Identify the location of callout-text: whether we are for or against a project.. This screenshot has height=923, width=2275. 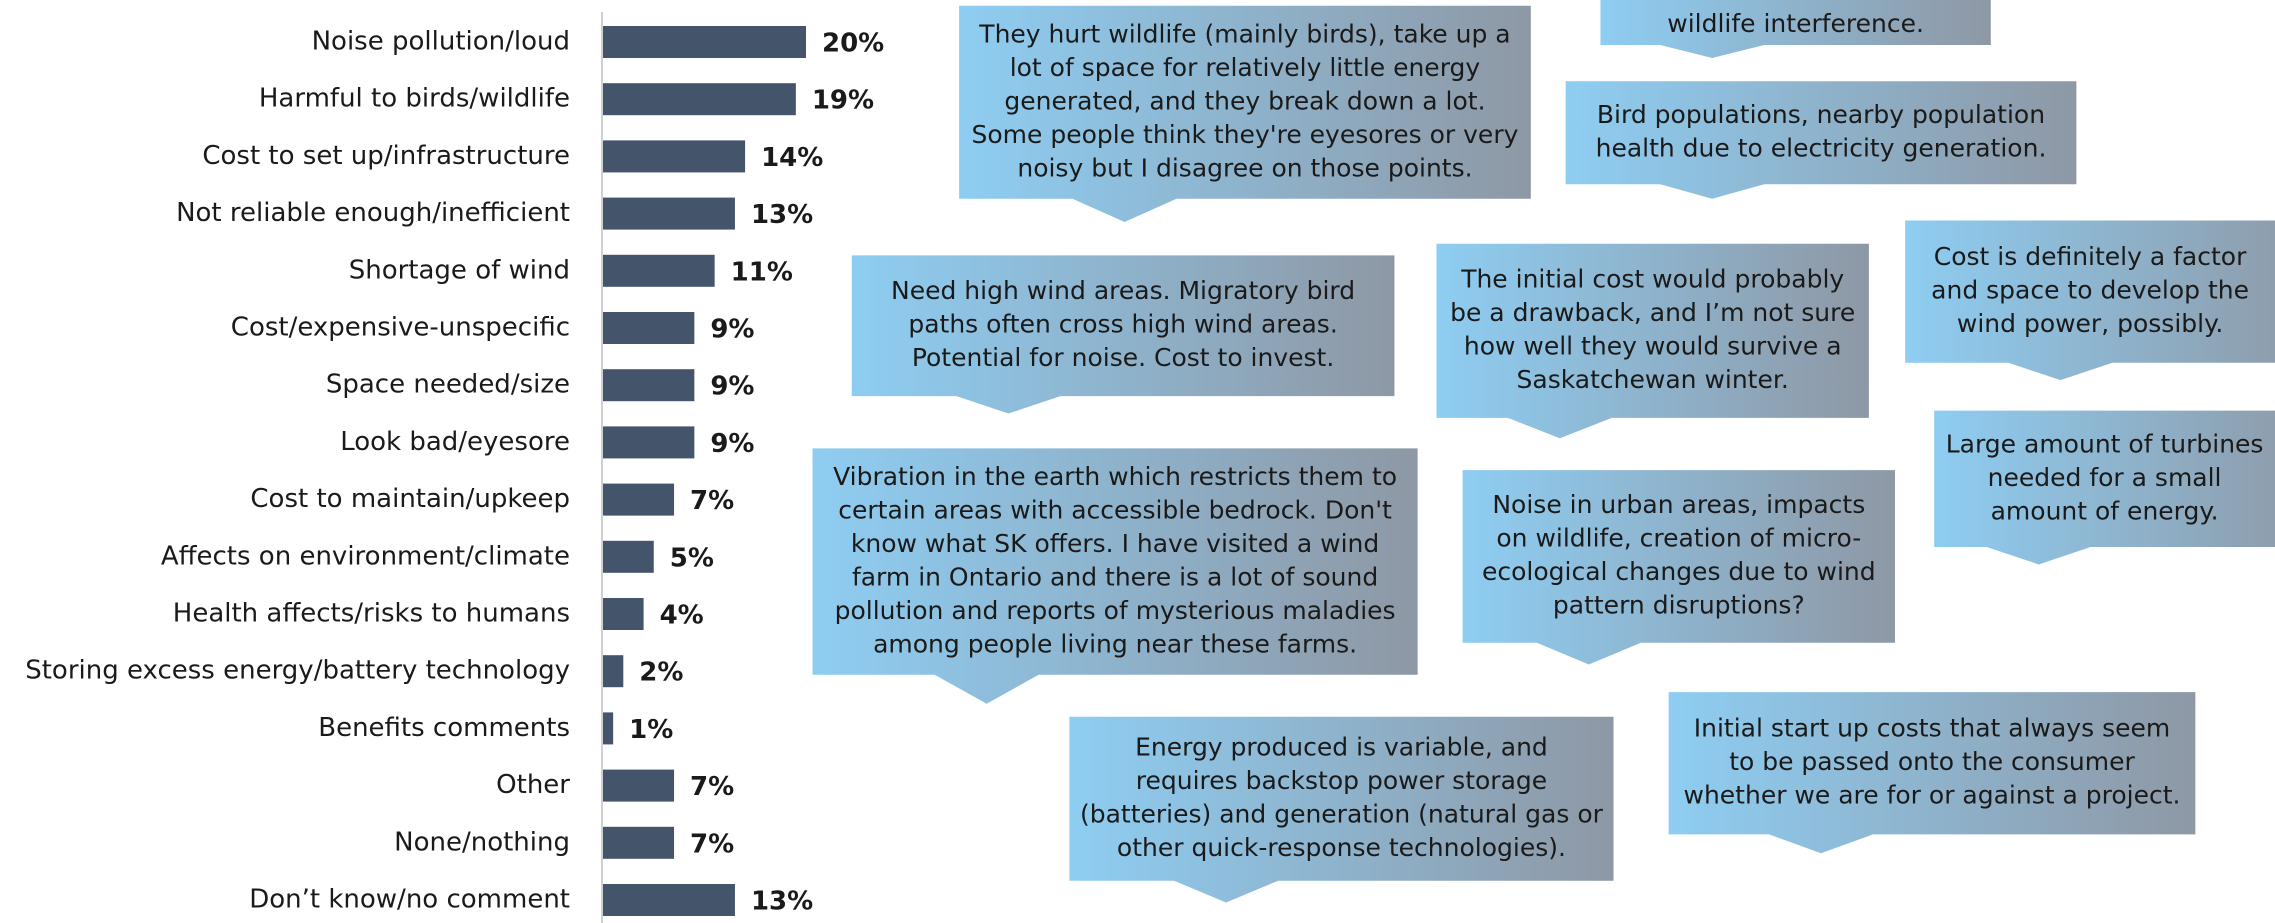
(1932, 795).